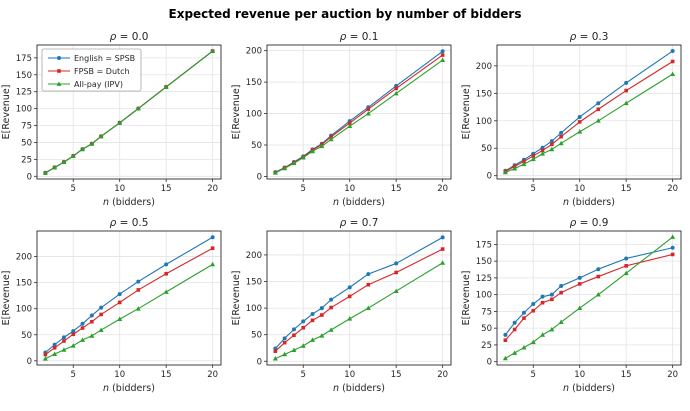 The image size is (690, 411). I want to click on gridlines, so click(129, 298).